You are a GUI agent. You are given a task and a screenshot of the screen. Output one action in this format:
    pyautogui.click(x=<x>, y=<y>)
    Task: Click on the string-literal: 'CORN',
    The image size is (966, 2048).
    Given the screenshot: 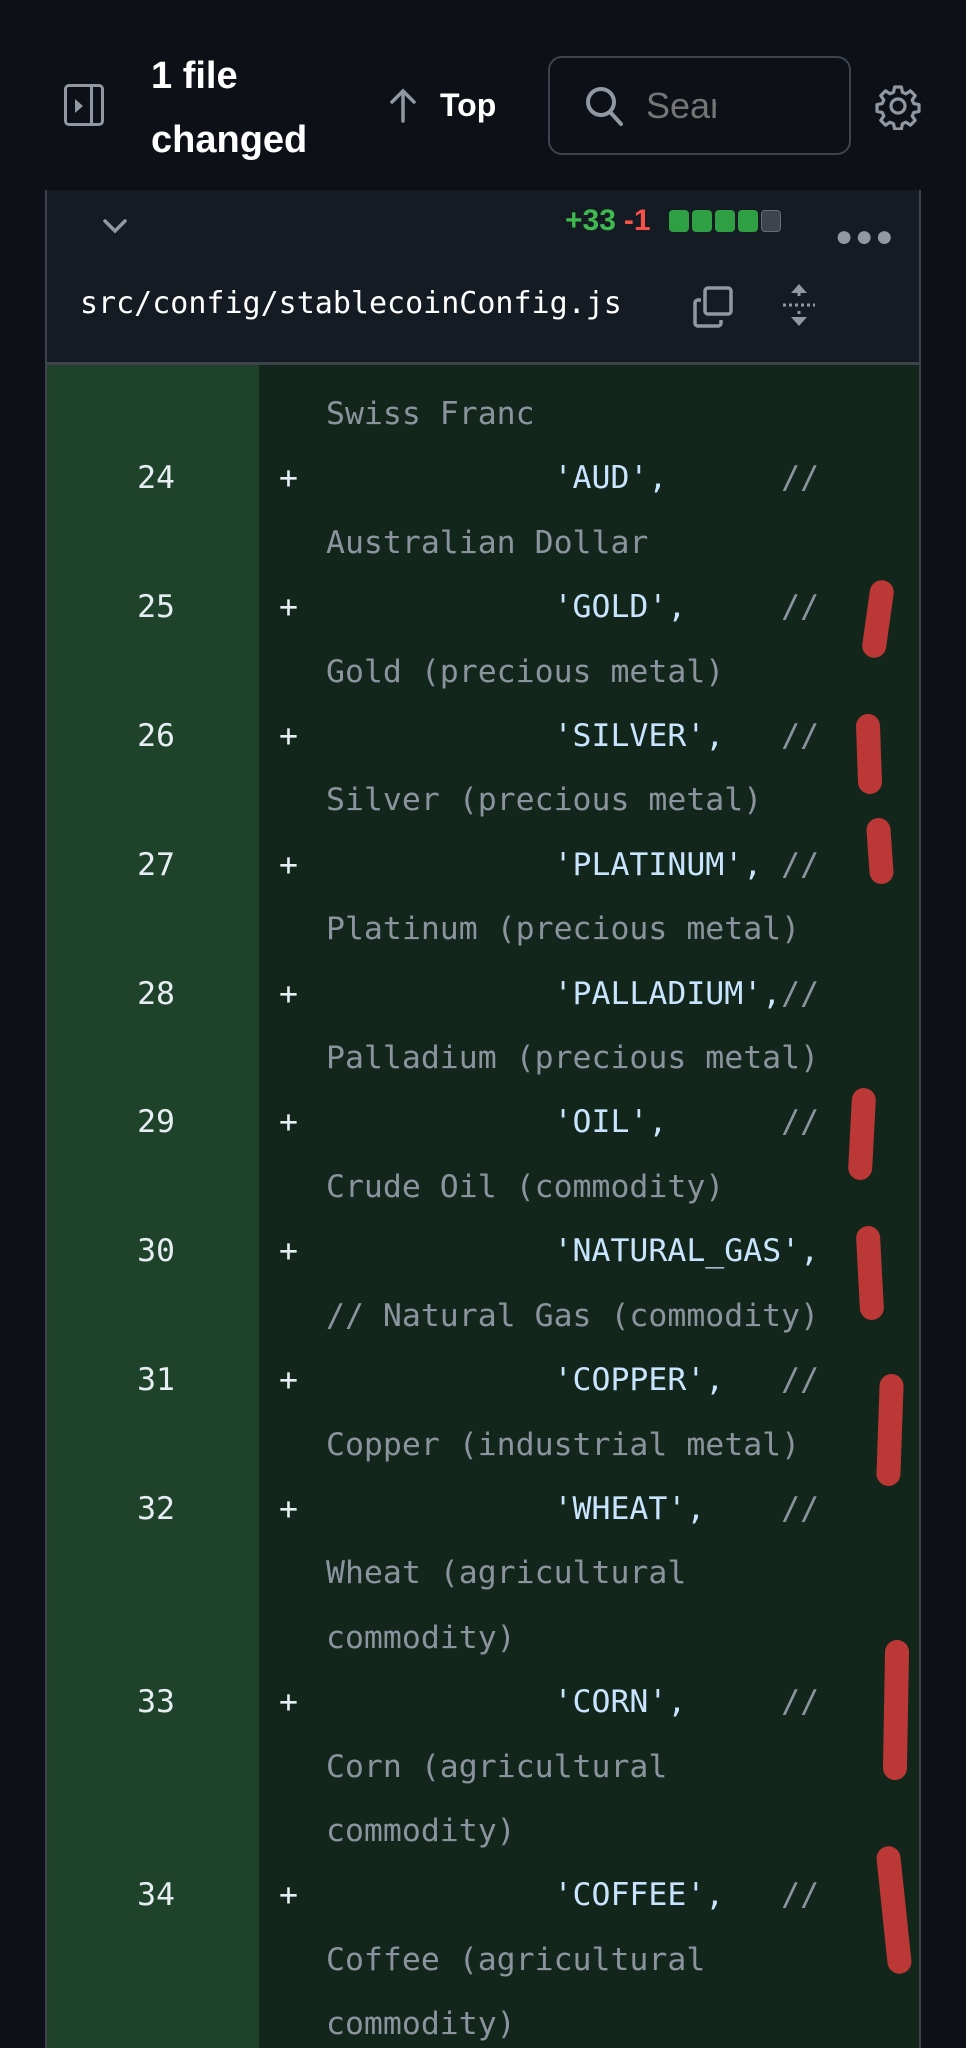 What is the action you would take?
    pyautogui.click(x=667, y=1702)
    